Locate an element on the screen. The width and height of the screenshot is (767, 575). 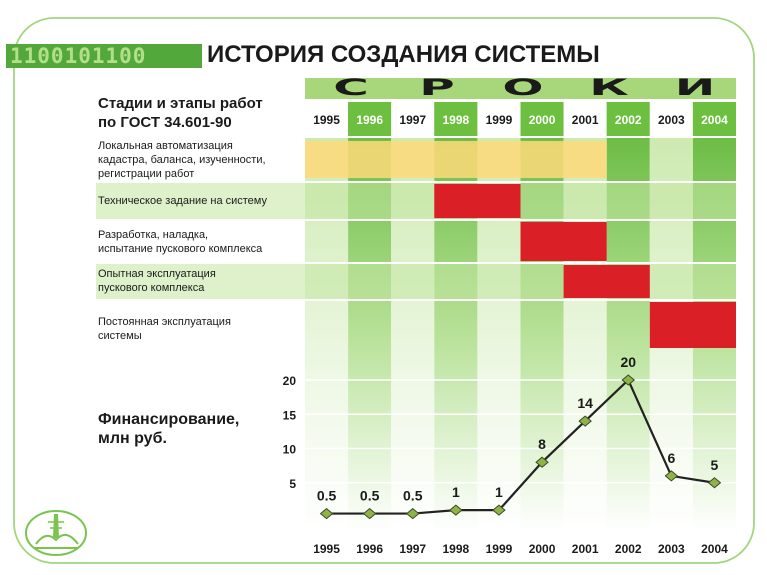
data-label: 6 is located at coordinates (671, 458).